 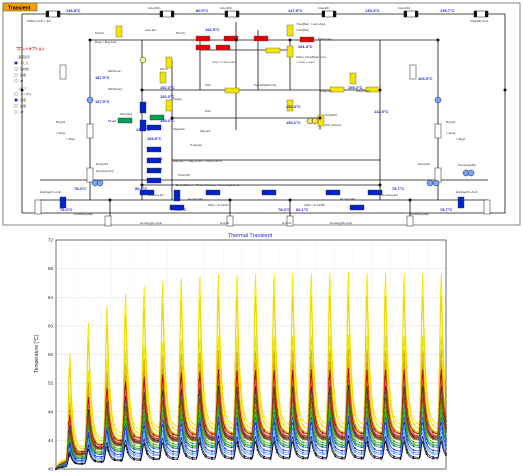 I want to click on label-housing-e3: Housing-E3, so click(x=156, y=195).